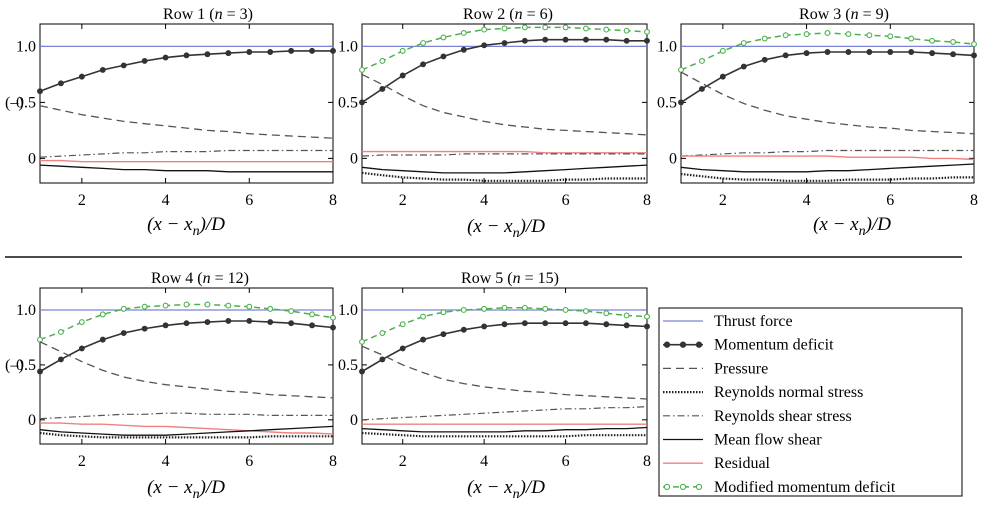  What do you see at coordinates (200, 278) in the screenshot?
I see `panel-title: Row 4 (n = 12)` at bounding box center [200, 278].